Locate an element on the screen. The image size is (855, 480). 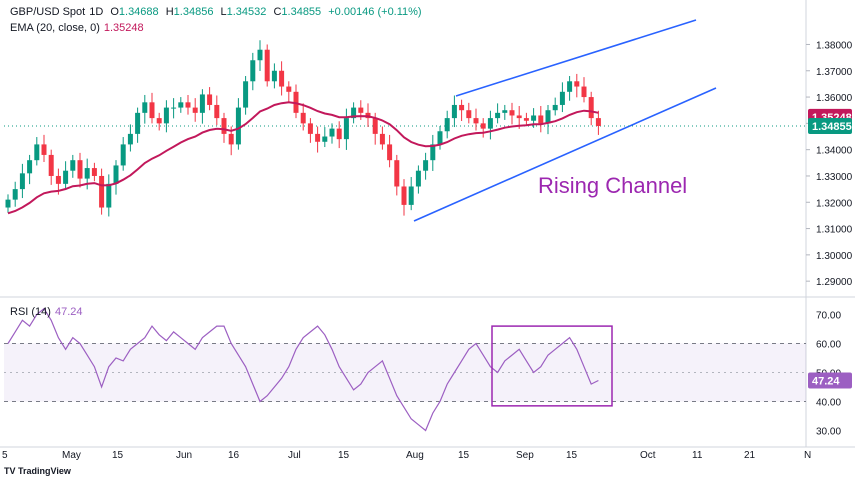
price-tick-label: 1.33000 is located at coordinates (834, 177).